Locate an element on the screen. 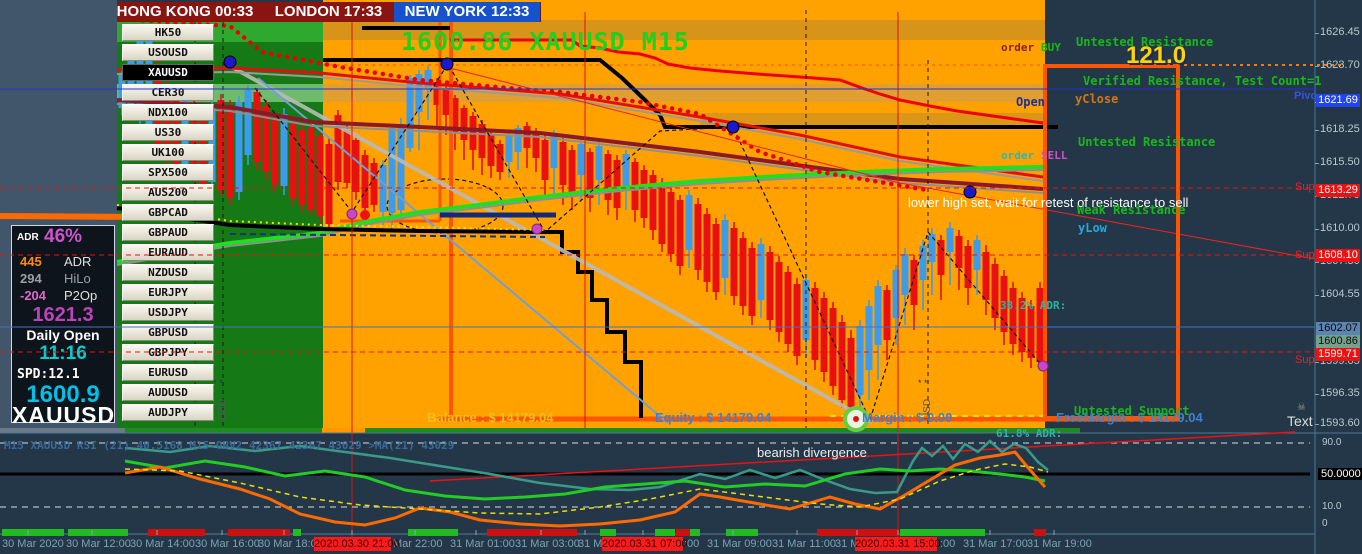 The height and width of the screenshot is (554, 1362). time-label: 31 Mar 09:00 is located at coordinates (739, 544).